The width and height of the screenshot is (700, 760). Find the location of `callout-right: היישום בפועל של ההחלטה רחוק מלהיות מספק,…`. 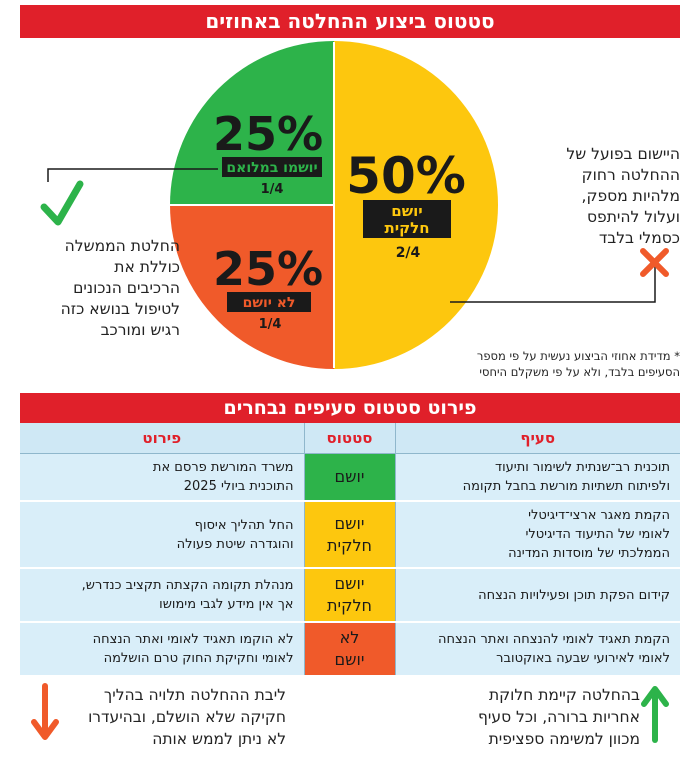

callout-right: היישום בפועל של ההחלטה רחוק מלהיות מספק,… is located at coordinates (623, 196).